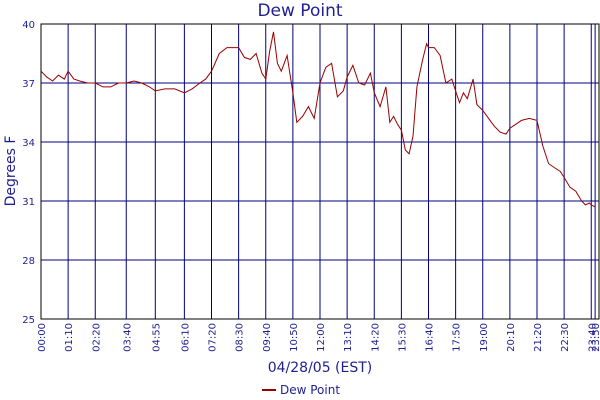 Image resolution: width=600 pixels, height=400 pixels. I want to click on x-tick-label: 17:50, so click(457, 337).